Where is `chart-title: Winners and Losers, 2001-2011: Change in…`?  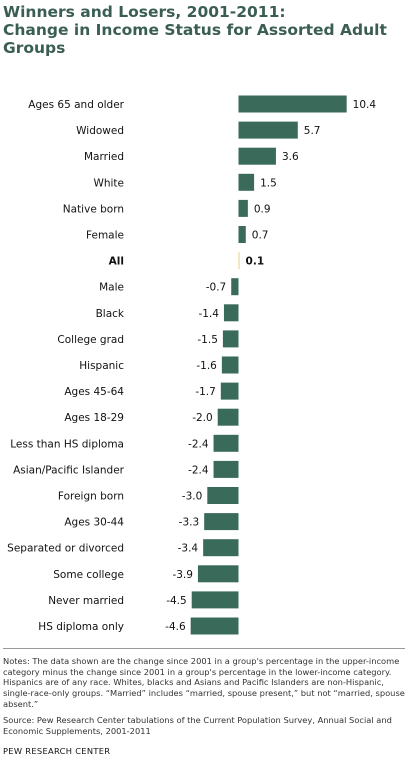 chart-title: Winners and Losers, 2001-2011: Change in… is located at coordinates (203, 30).